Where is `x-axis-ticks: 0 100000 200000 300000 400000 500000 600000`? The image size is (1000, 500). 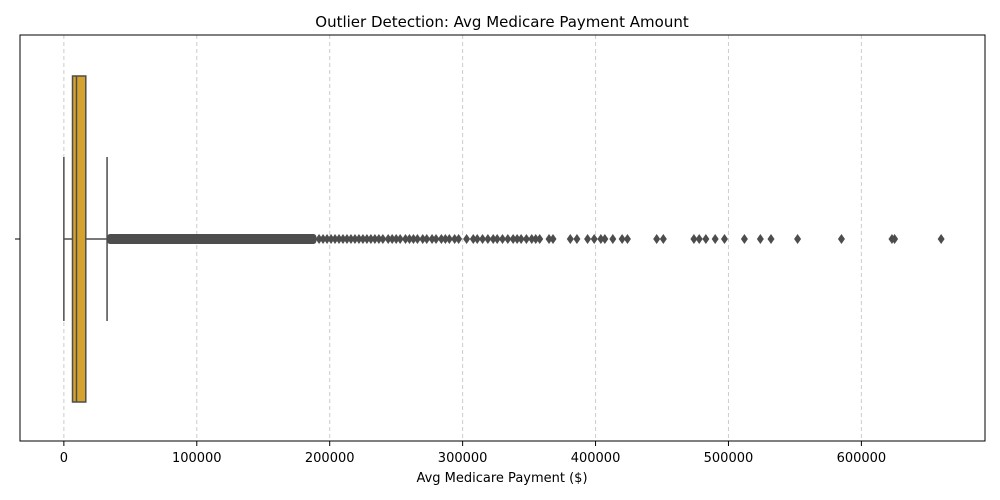
x-axis-ticks: 0 100000 200000 300000 400000 500000 600000 is located at coordinates (473, 453).